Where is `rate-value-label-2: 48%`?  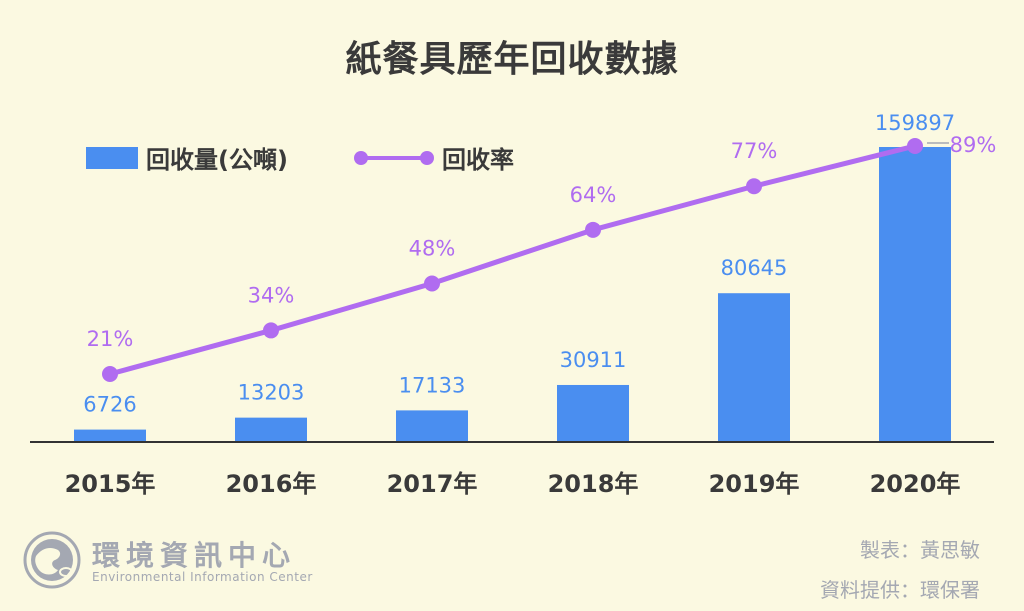 rate-value-label-2: 48% is located at coordinates (432, 248).